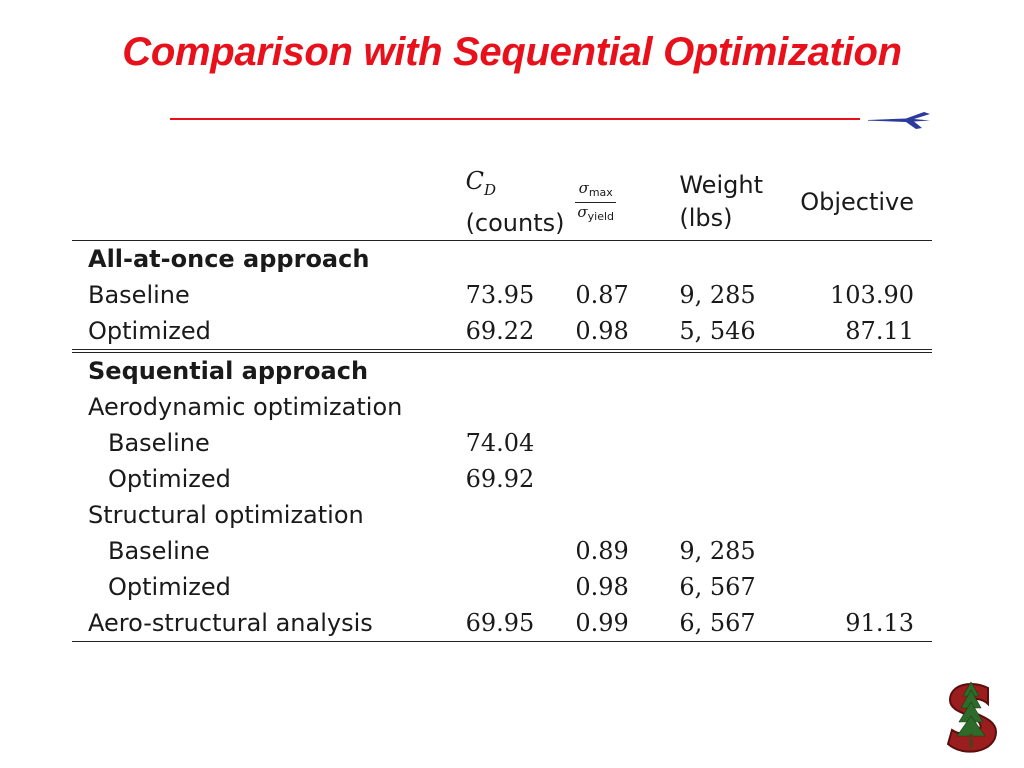  What do you see at coordinates (602, 294) in the screenshot?
I see `stress-ratio-cell: 0.87` at bounding box center [602, 294].